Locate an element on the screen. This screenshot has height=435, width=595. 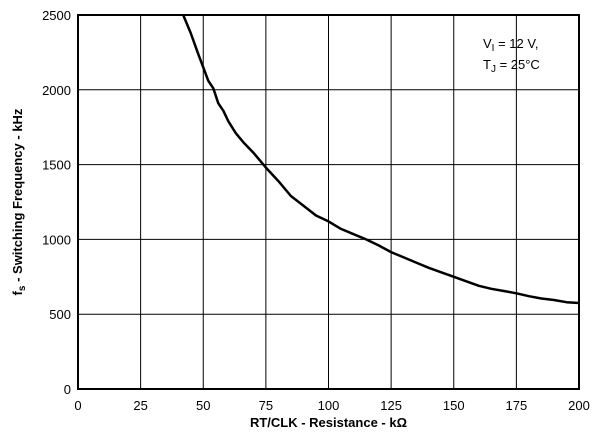
y-axis-title: fs - Switching Frequency - kHz is located at coordinates (19, 201).